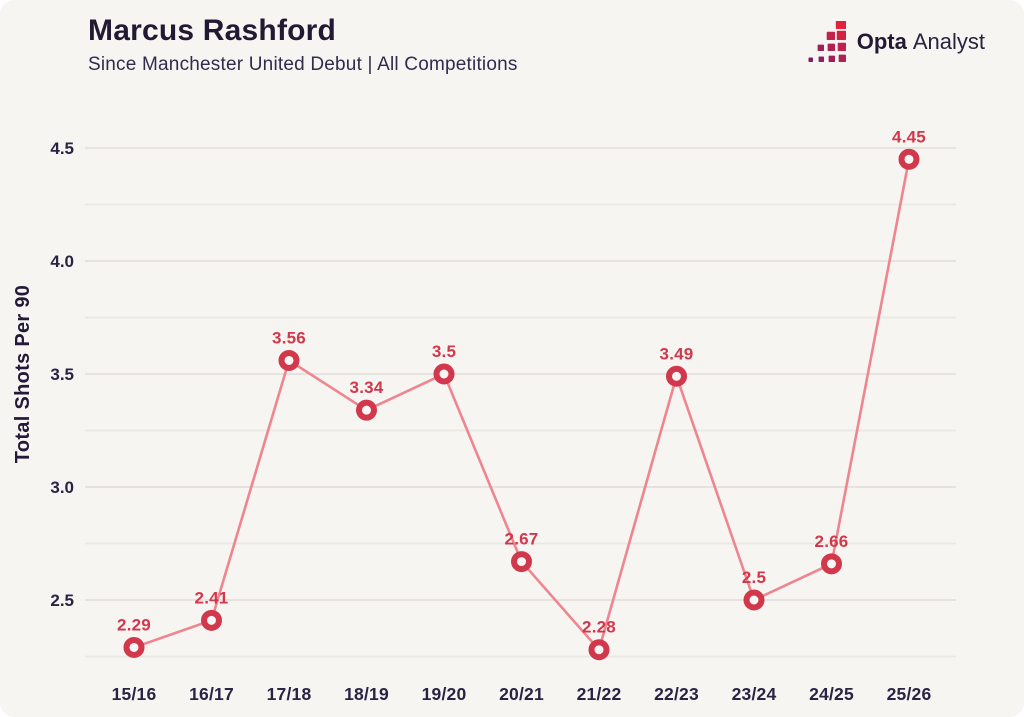  What do you see at coordinates (62, 374) in the screenshot?
I see `y-tick-label: 3.5` at bounding box center [62, 374].